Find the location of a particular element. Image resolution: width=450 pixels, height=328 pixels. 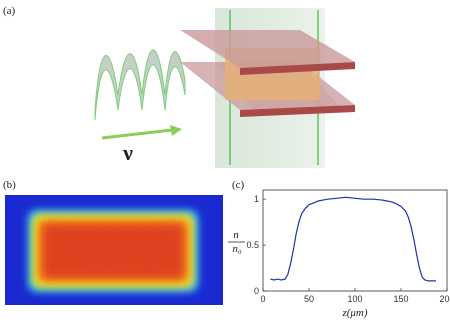

data-line is located at coordinates (353, 239).